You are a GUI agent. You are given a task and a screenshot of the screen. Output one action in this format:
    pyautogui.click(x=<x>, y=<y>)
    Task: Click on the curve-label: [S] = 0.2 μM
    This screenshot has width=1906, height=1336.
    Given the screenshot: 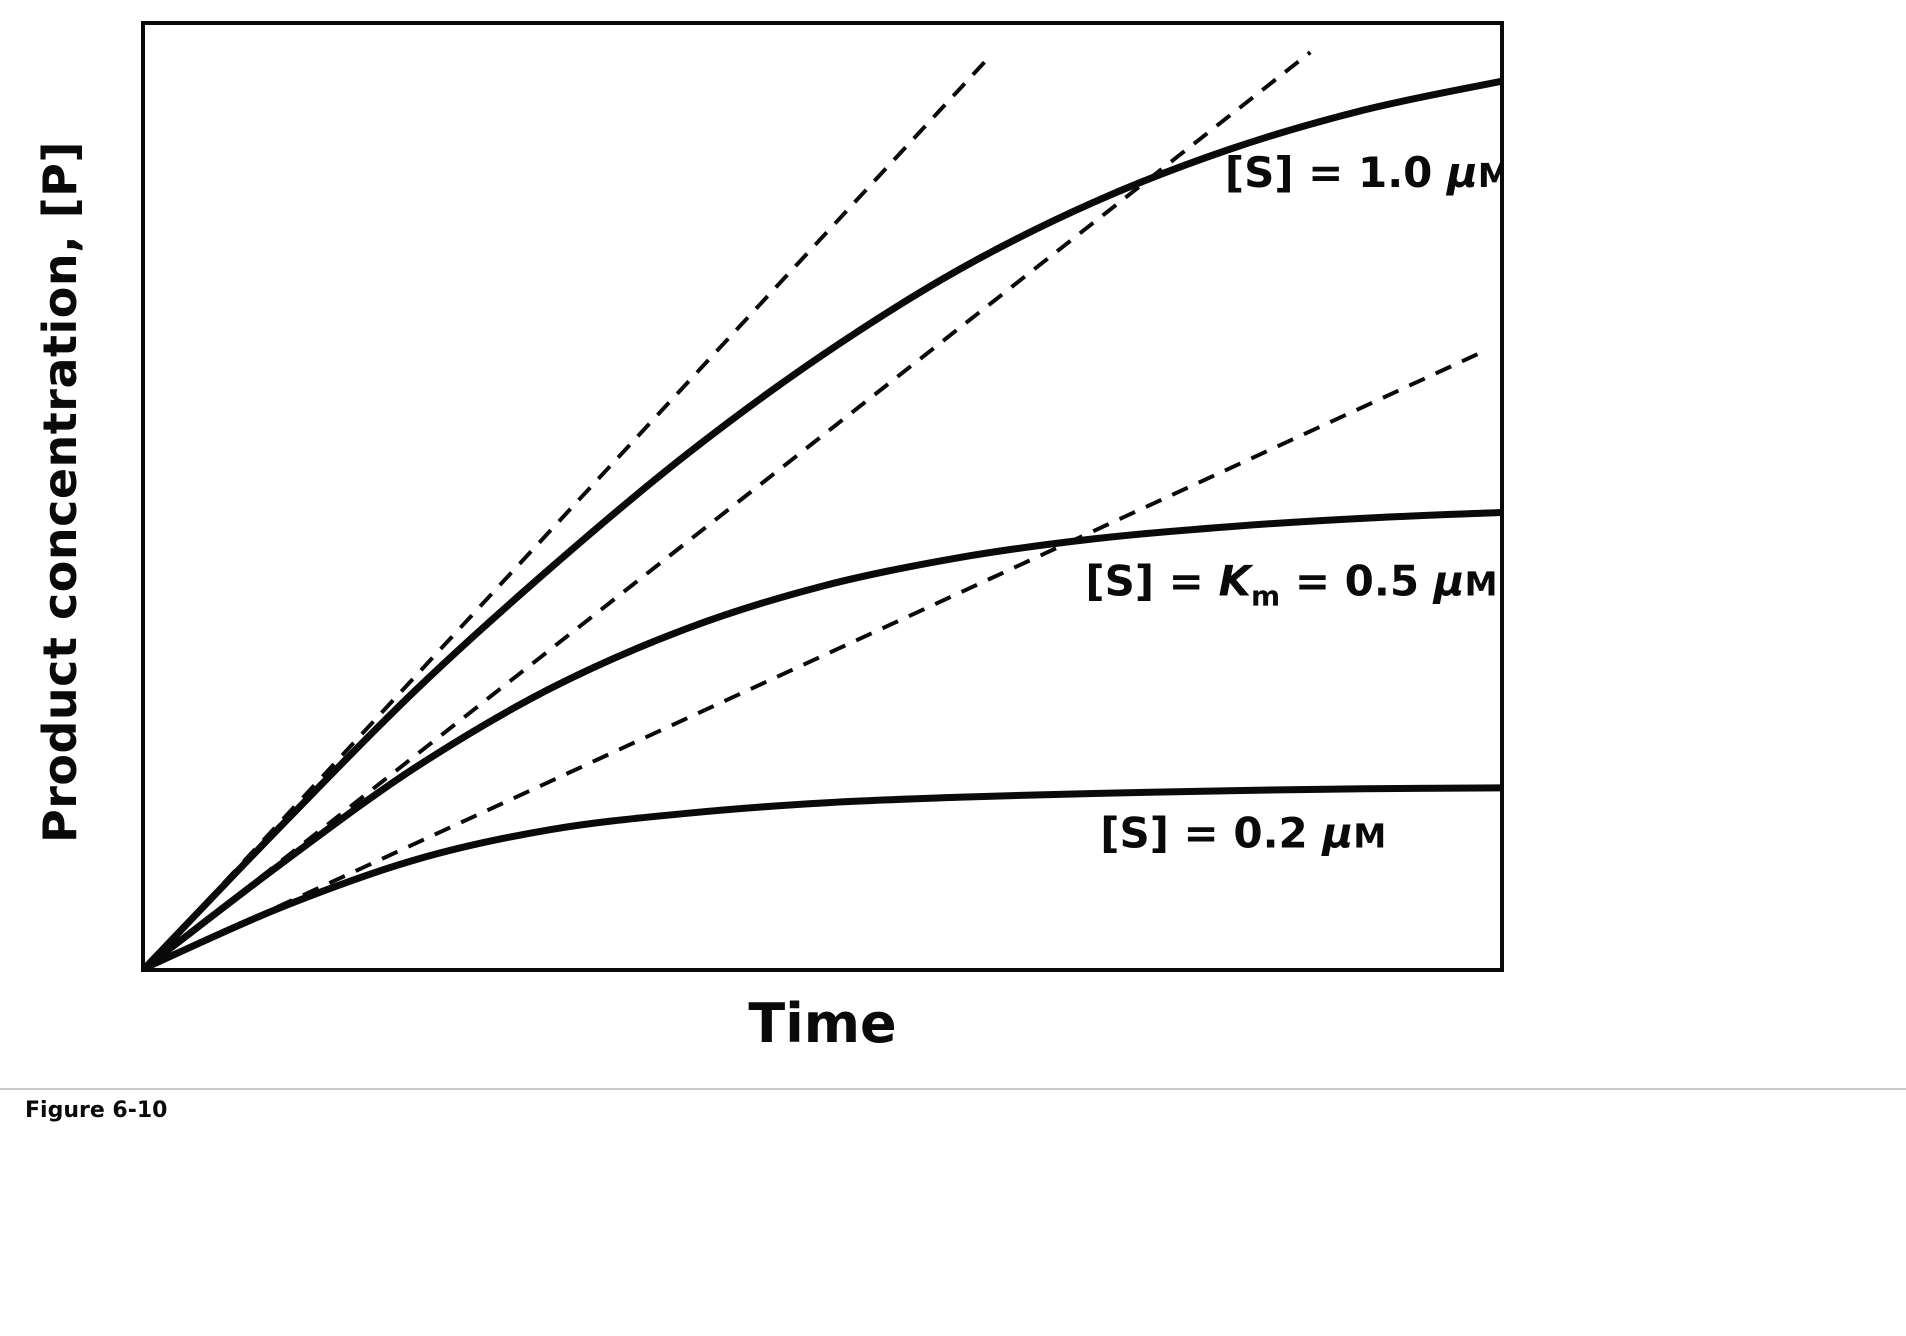 What is the action you would take?
    pyautogui.click(x=1243, y=832)
    